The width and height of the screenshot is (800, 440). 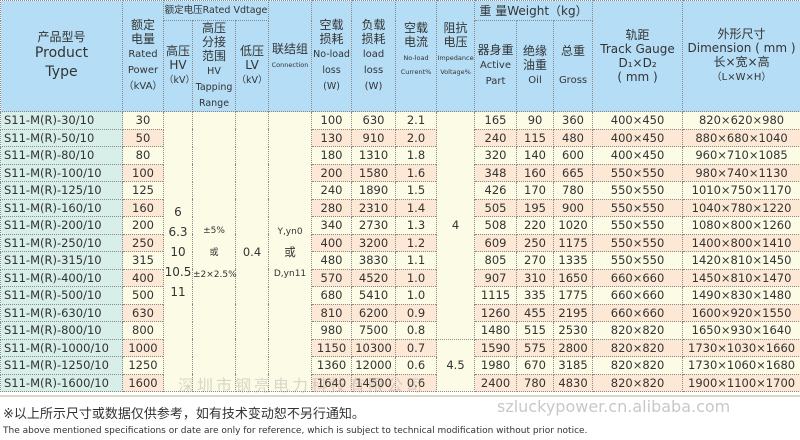 What do you see at coordinates (332, 56) in the screenshot?
I see `header-noload-loss: 空载 损耗 No-load loss (W)` at bounding box center [332, 56].